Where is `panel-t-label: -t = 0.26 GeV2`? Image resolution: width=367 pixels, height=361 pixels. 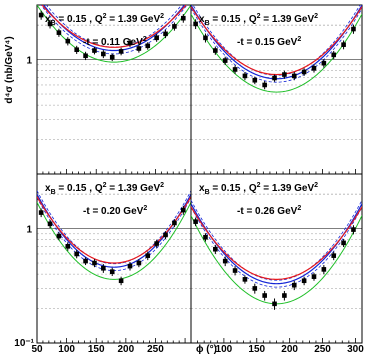
panel-t-label: -t = 0.26 GeV2 is located at coordinates (269, 211).